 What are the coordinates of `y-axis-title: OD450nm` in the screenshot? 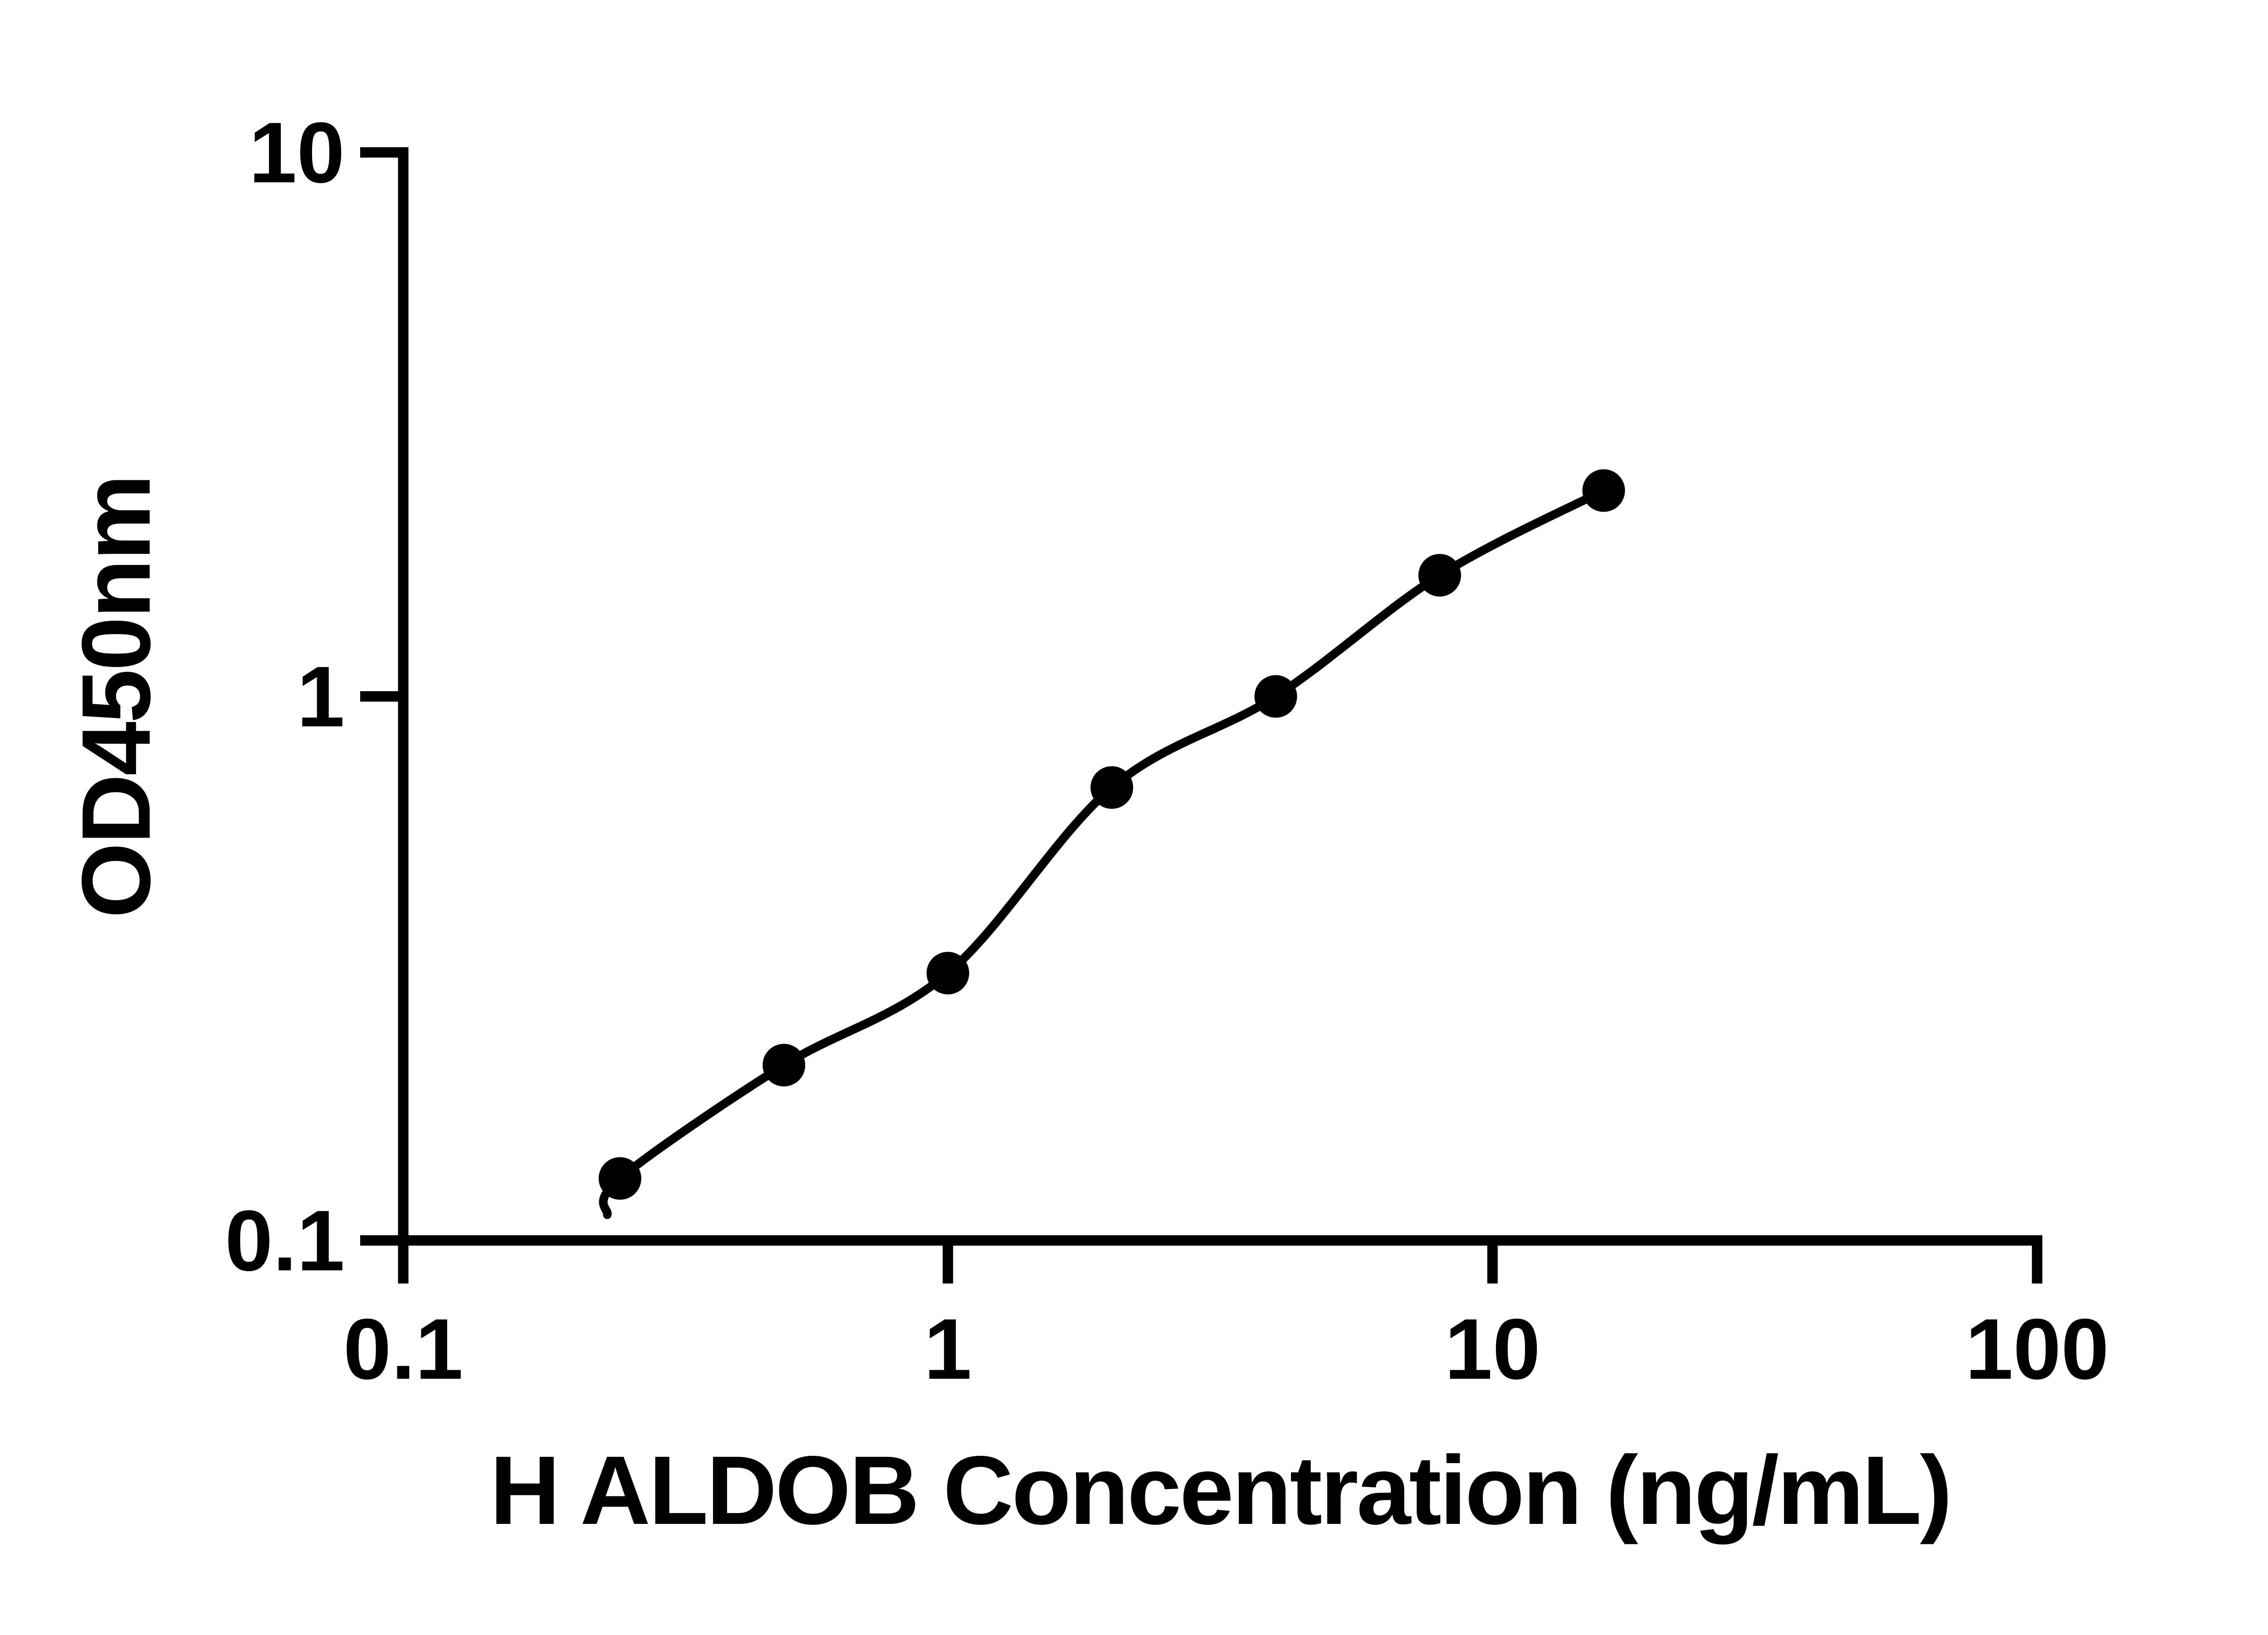 It's located at (116, 697).